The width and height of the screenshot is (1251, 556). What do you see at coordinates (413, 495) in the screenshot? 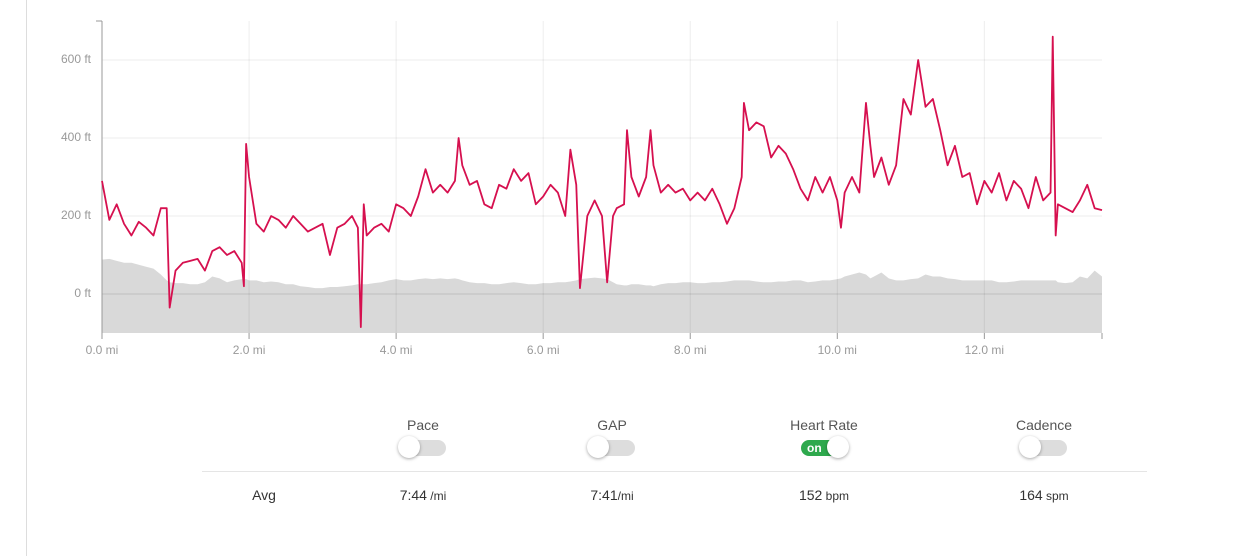
I see `value: 7:44` at bounding box center [413, 495].